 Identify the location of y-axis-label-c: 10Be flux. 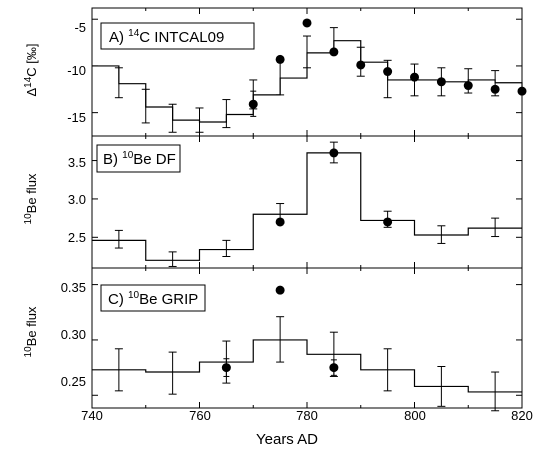
(31, 331).